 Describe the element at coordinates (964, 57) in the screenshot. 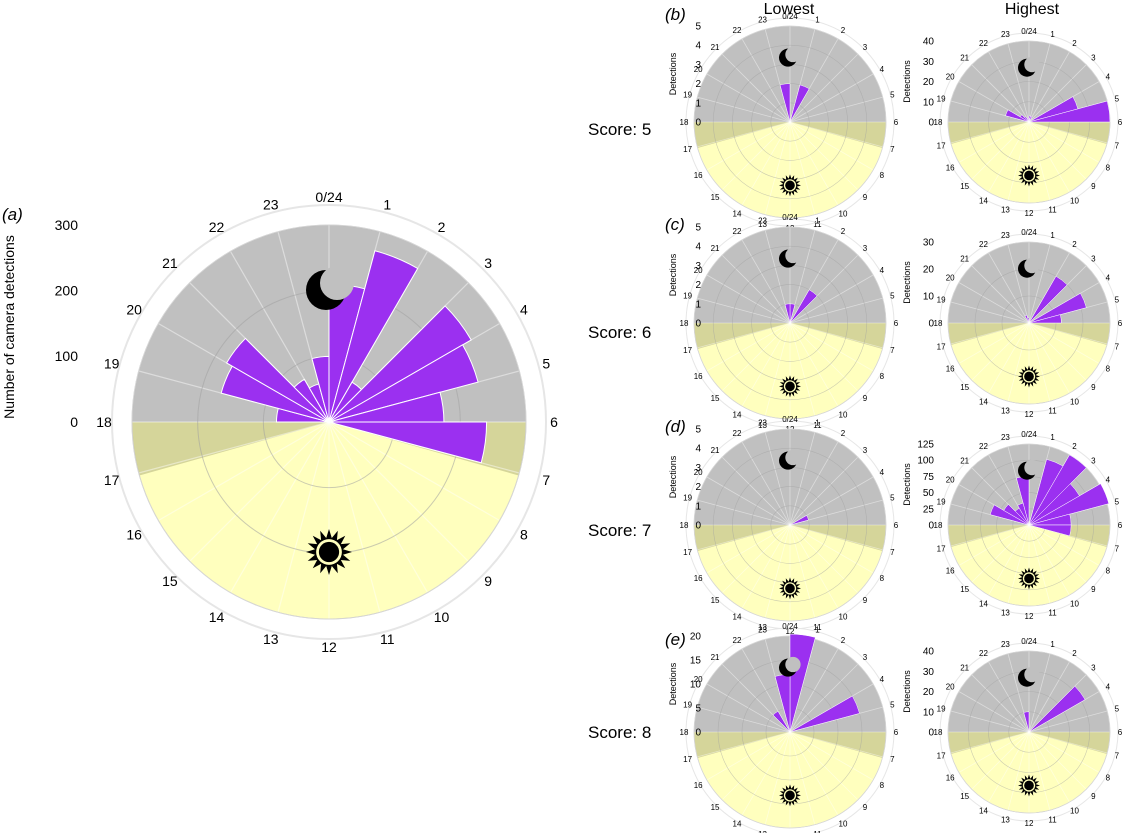

I see `hour-label: 21` at that location.